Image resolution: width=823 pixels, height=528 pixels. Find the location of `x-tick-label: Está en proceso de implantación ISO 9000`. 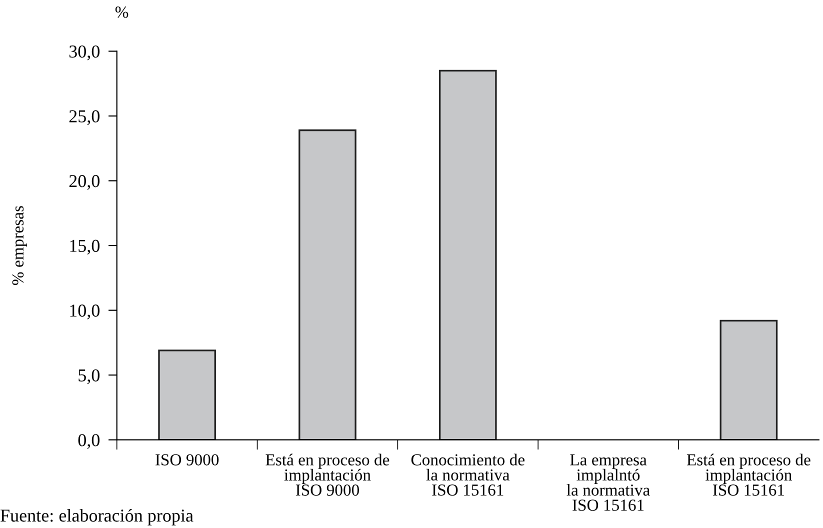

x-tick-label: Está en proceso de implantación ISO 9000 is located at coordinates (328, 475).